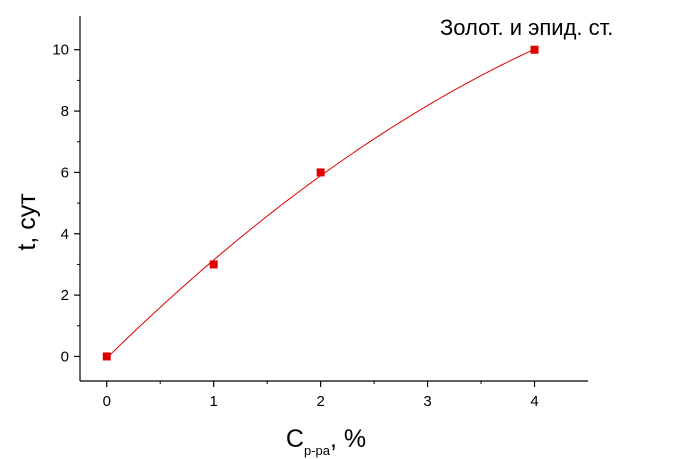  Describe the element at coordinates (66, 198) in the screenshot. I see `y-axis: 0 2 4 6 8 10` at that location.